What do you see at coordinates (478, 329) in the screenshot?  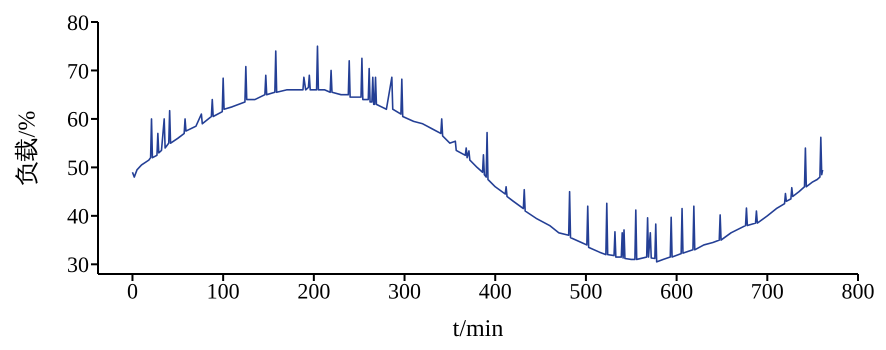 I see `x-axis-title: t/min` at bounding box center [478, 329].